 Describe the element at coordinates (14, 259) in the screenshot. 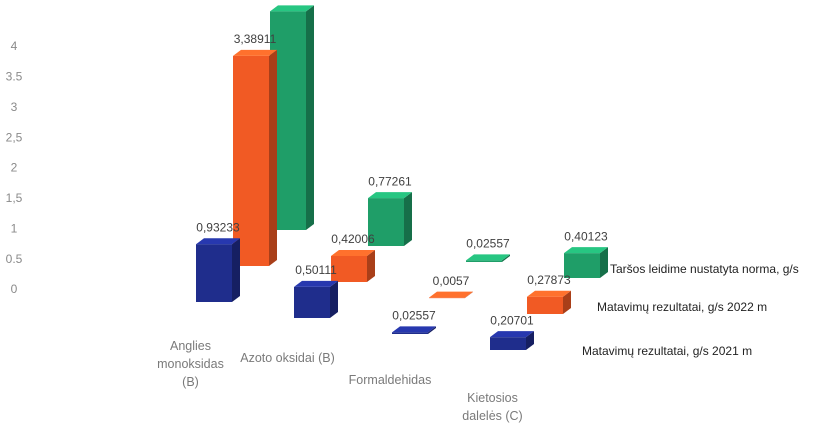

I see `y-tick-label: 0.5` at that location.